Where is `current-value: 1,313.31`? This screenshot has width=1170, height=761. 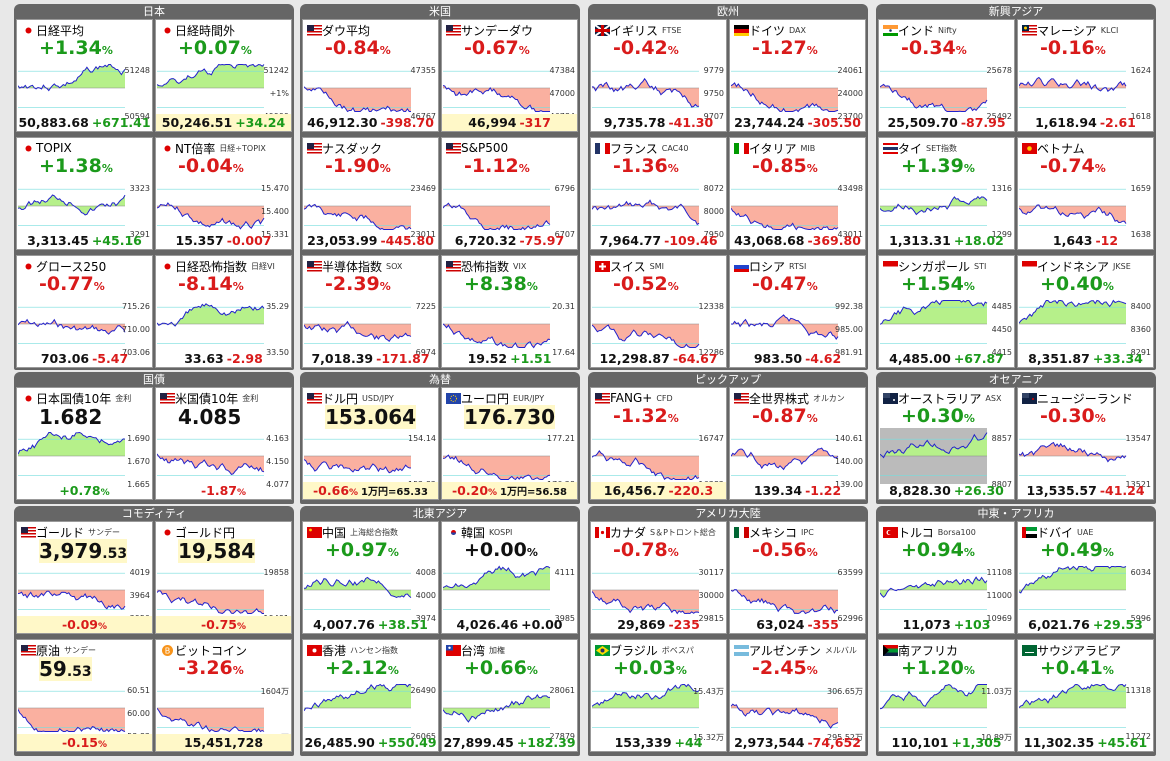 current-value: 1,313.31 is located at coordinates (920, 240).